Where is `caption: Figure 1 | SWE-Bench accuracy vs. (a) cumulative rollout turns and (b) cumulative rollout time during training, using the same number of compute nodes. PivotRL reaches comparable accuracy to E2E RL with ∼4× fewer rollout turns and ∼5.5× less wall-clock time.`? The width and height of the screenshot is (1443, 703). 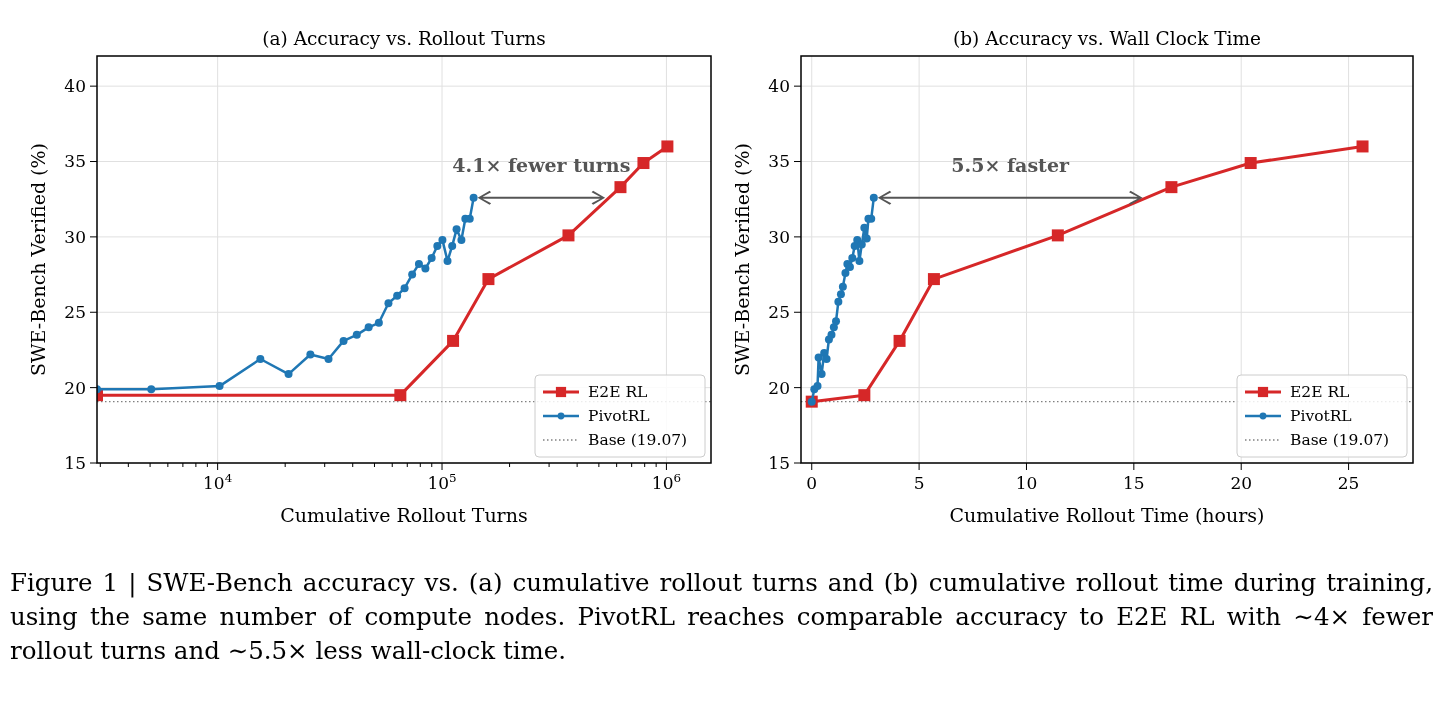
caption: Figure 1 | SWE-Bench accuracy vs. (a) cumulative rollout turns and (b) cumulative rollout time during training, using the same number of compute nodes. PivotRL reaches comparable accuracy to E2E RL with ∼4× fewer rollout turns and ∼5.5× less wall-clock time. is located at coordinates (721, 617).